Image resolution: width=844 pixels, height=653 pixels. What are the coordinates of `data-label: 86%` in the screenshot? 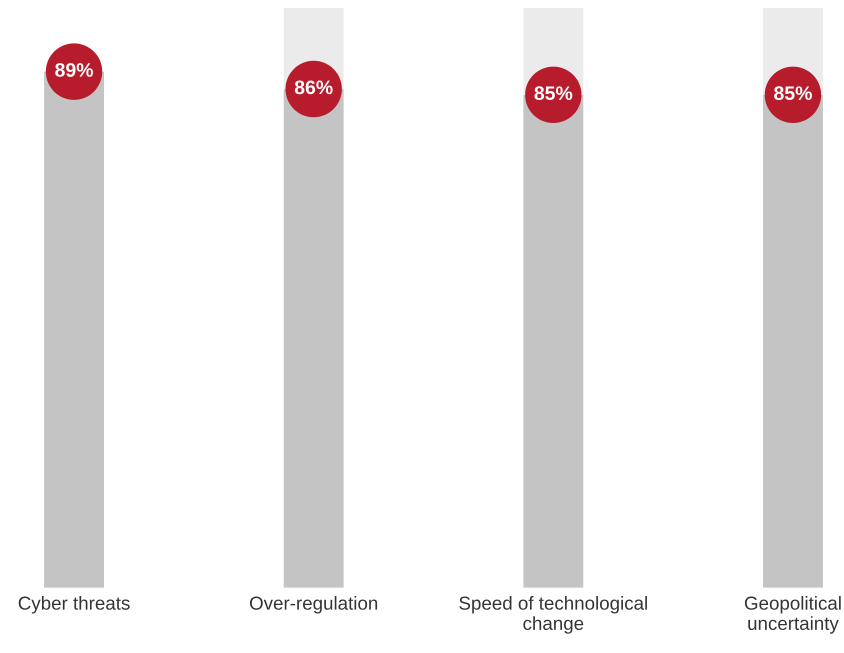 It's located at (313, 87).